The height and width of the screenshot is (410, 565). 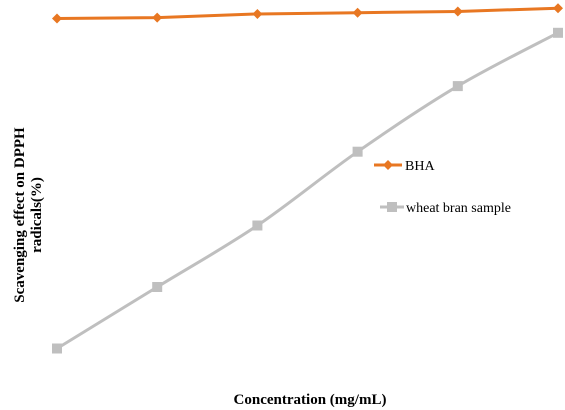 What do you see at coordinates (404, 166) in the screenshot?
I see `legend-item-bha: BHA` at bounding box center [404, 166].